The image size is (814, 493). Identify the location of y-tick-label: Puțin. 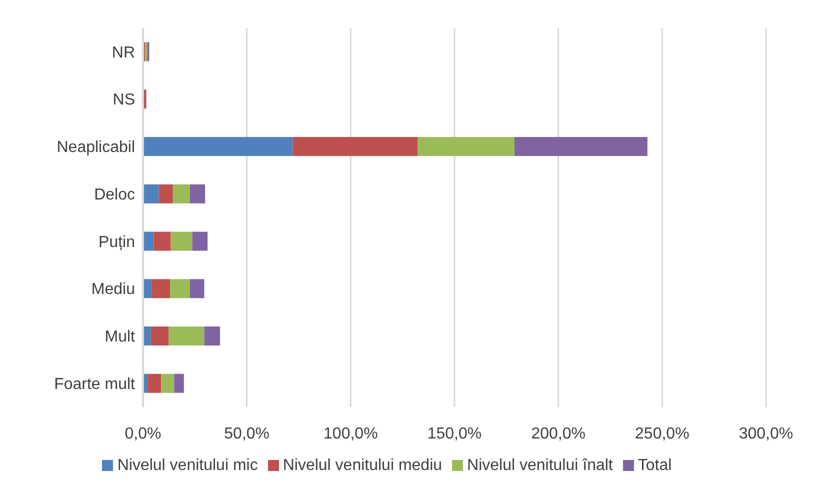
(116, 242).